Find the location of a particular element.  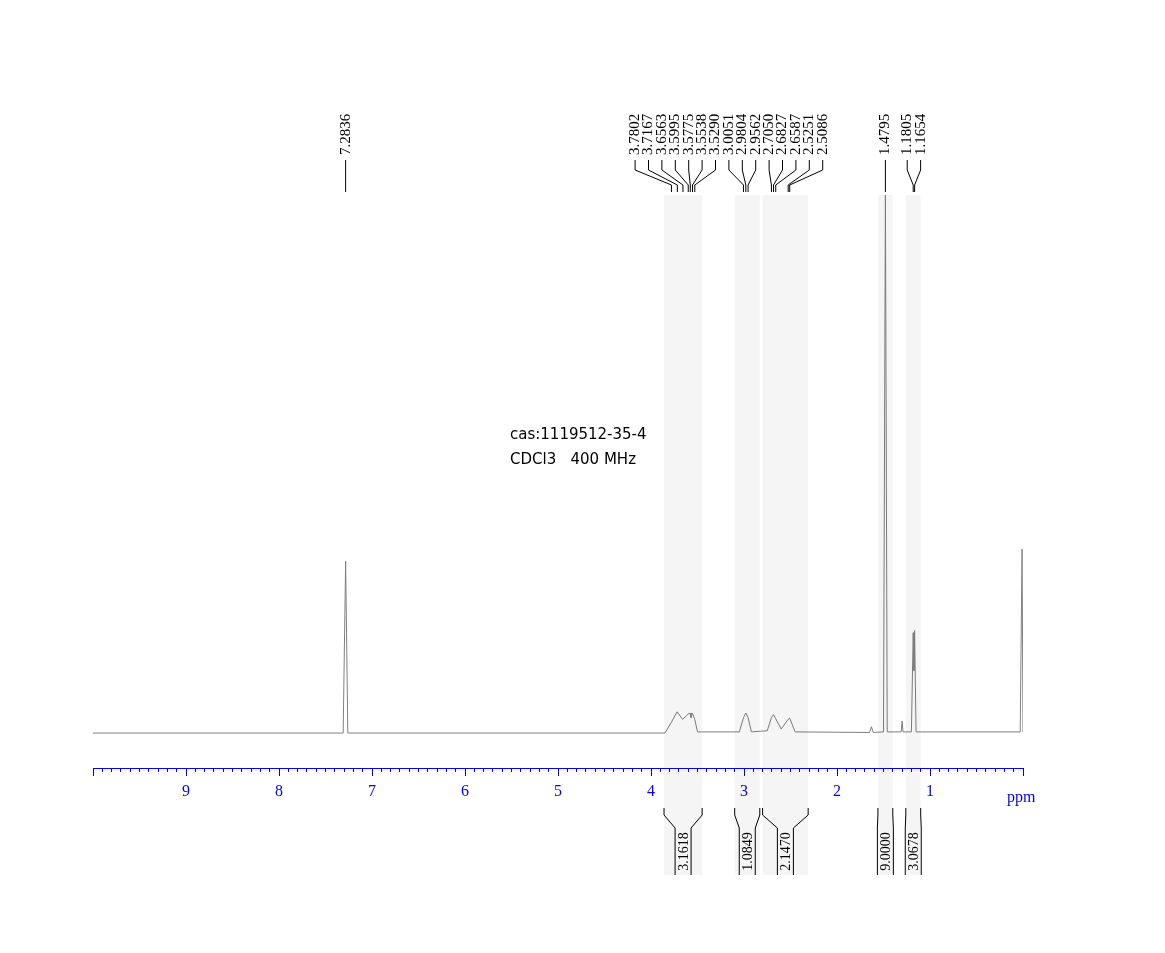

band-label: 9.0000 is located at coordinates (886, 851).